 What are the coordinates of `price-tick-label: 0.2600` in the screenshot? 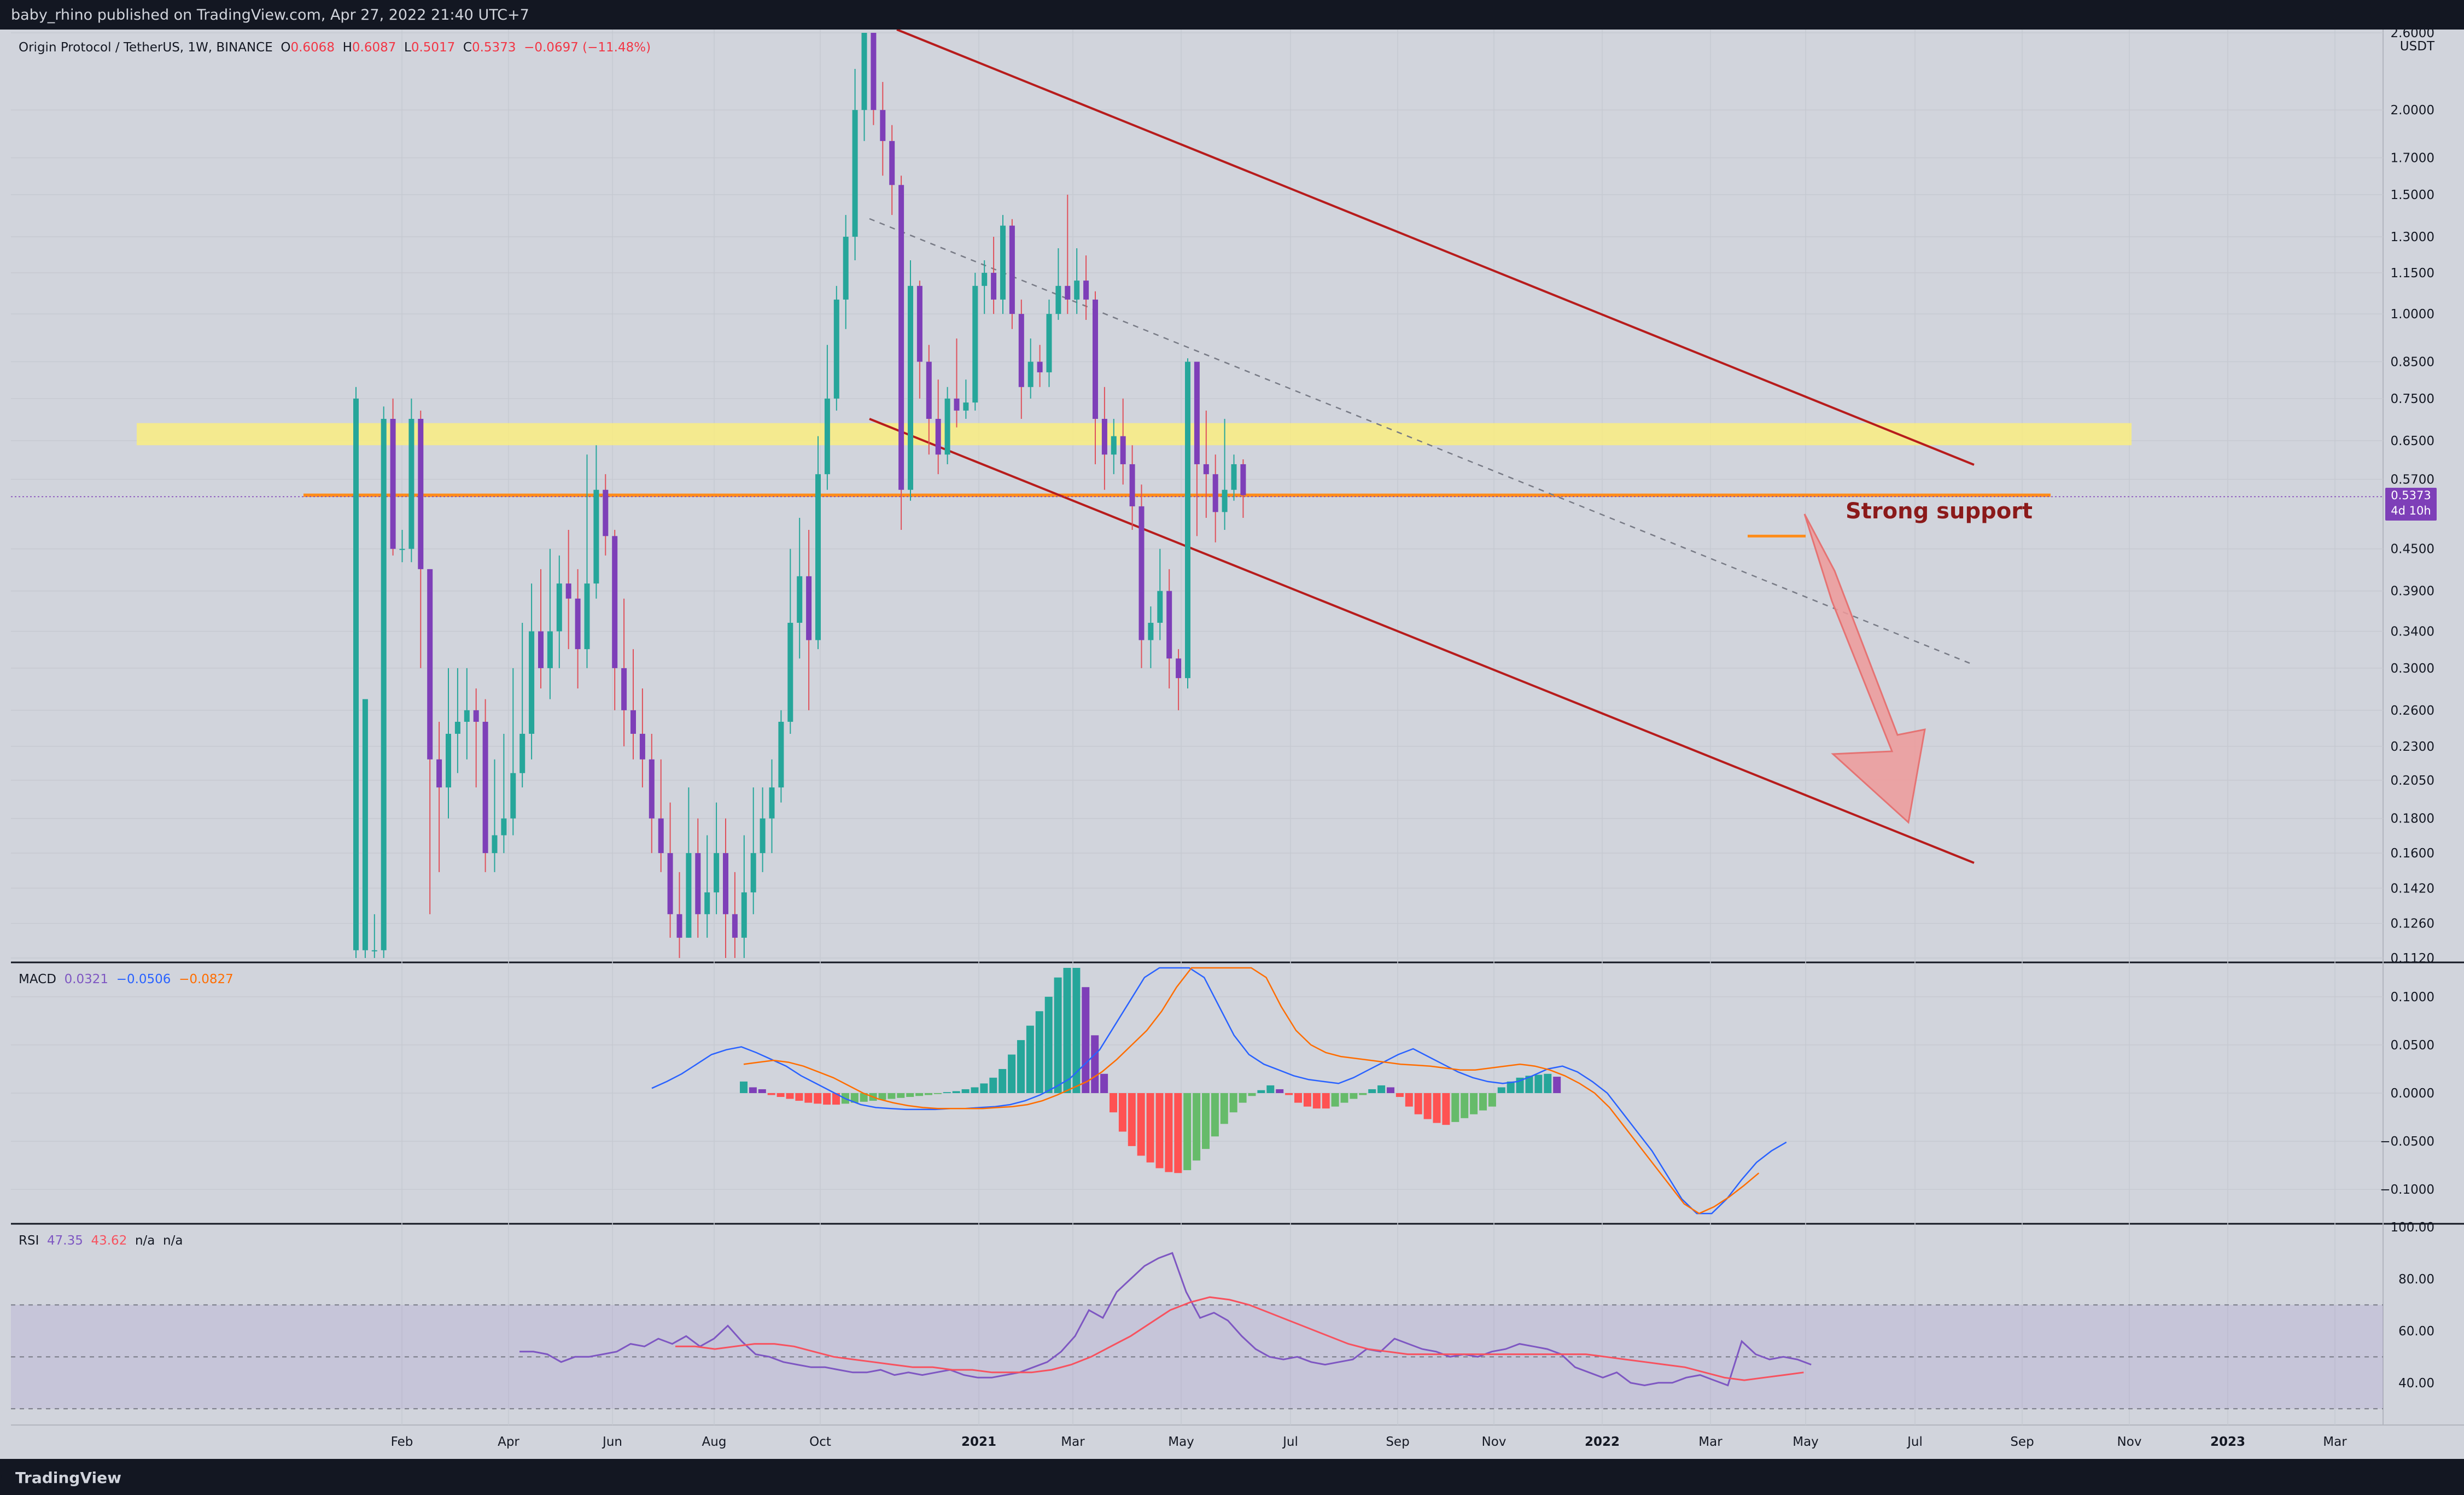 It's located at (2412, 711).